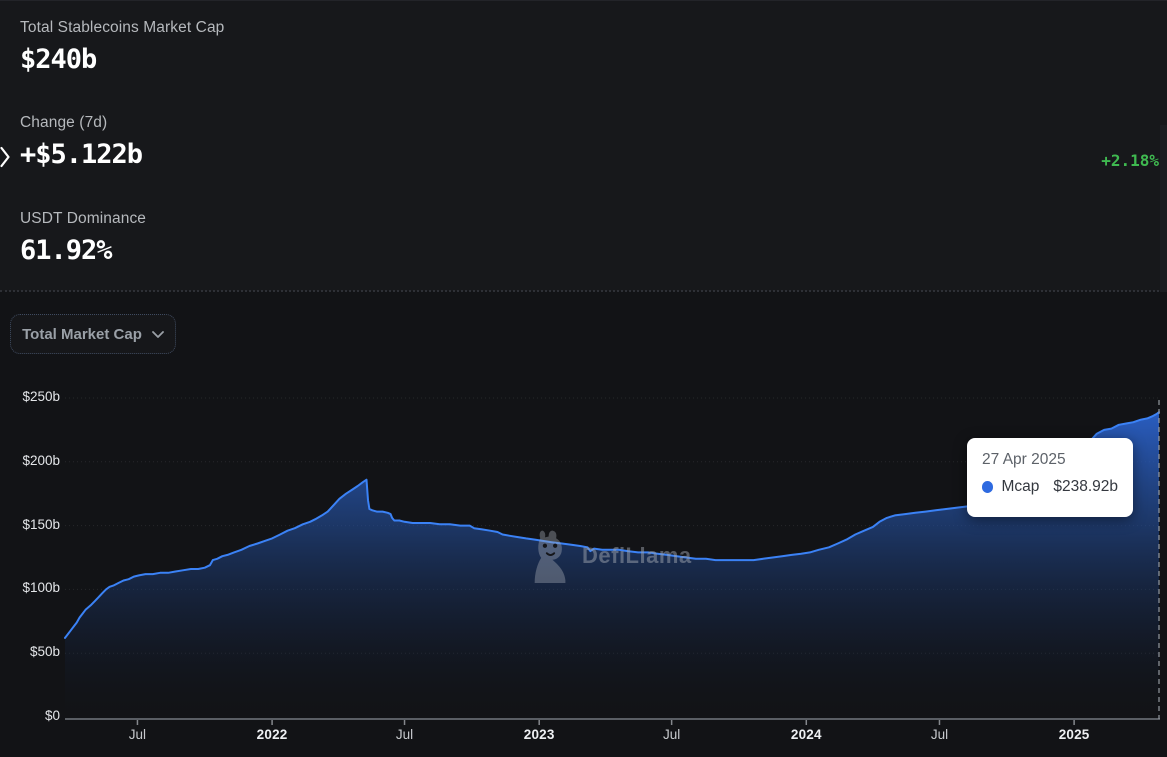 The width and height of the screenshot is (1167, 757). Describe the element at coordinates (5, 157) in the screenshot. I see `chevron-right-icon` at that location.